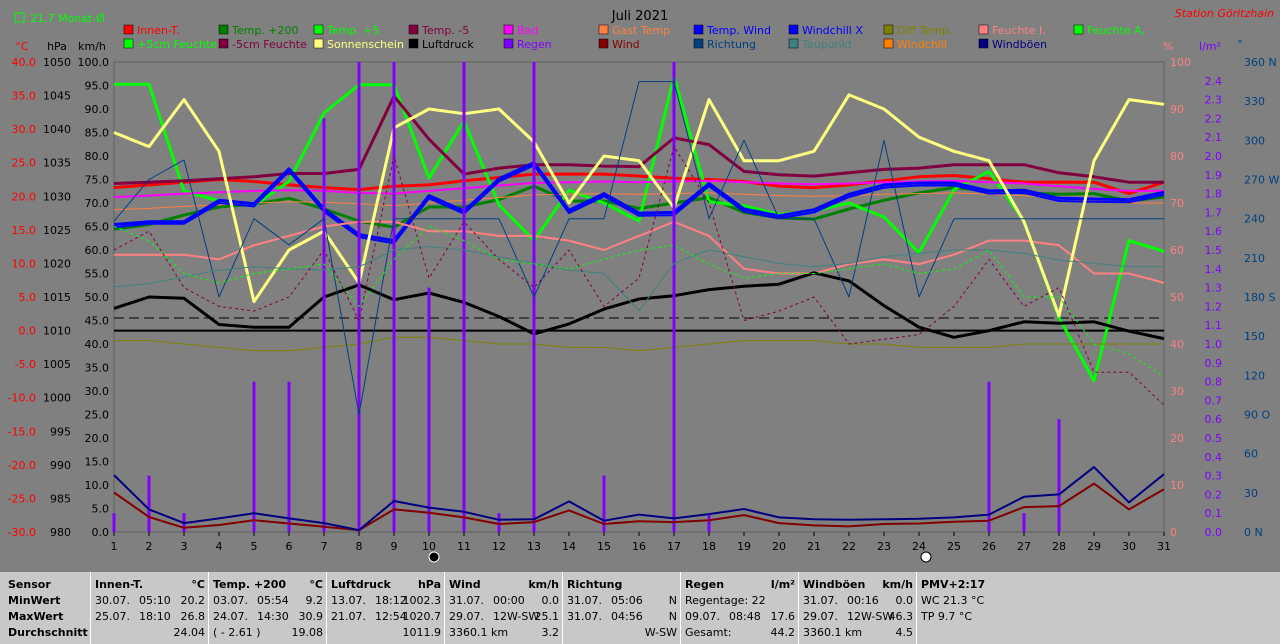 The width and height of the screenshot is (1280, 644). What do you see at coordinates (1254, 219) in the screenshot?
I see `direction-tick-label: 240` at bounding box center [1254, 219].